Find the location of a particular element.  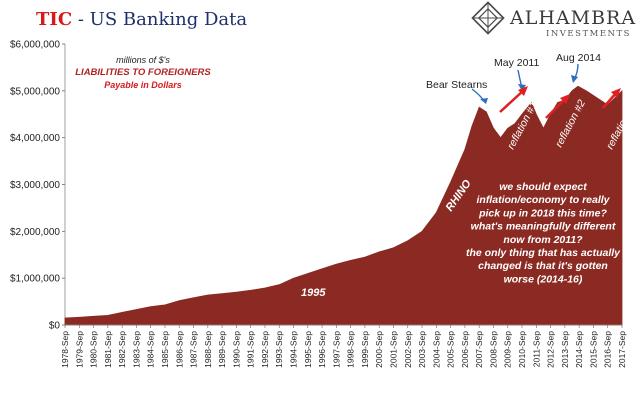

y-tick-label: $2,000,000 is located at coordinates (35, 232).